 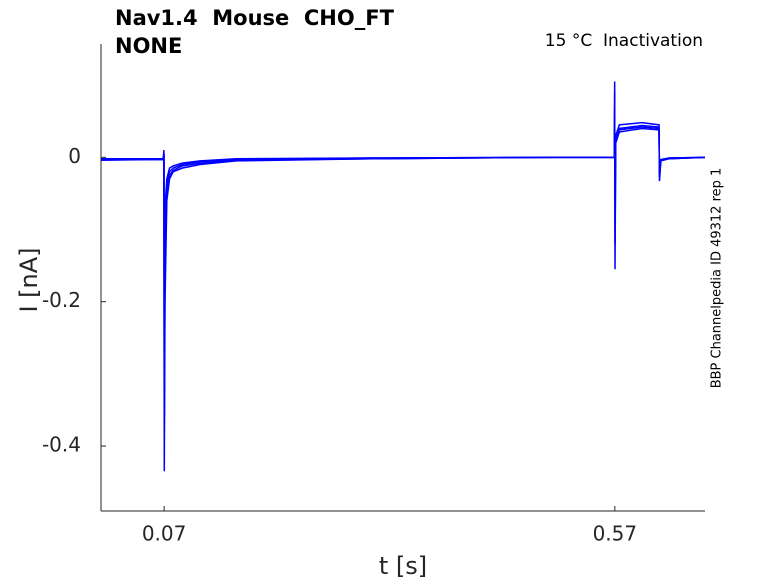 What do you see at coordinates (29, 279) in the screenshot?
I see `y-axis-label: I [nA]` at bounding box center [29, 279].